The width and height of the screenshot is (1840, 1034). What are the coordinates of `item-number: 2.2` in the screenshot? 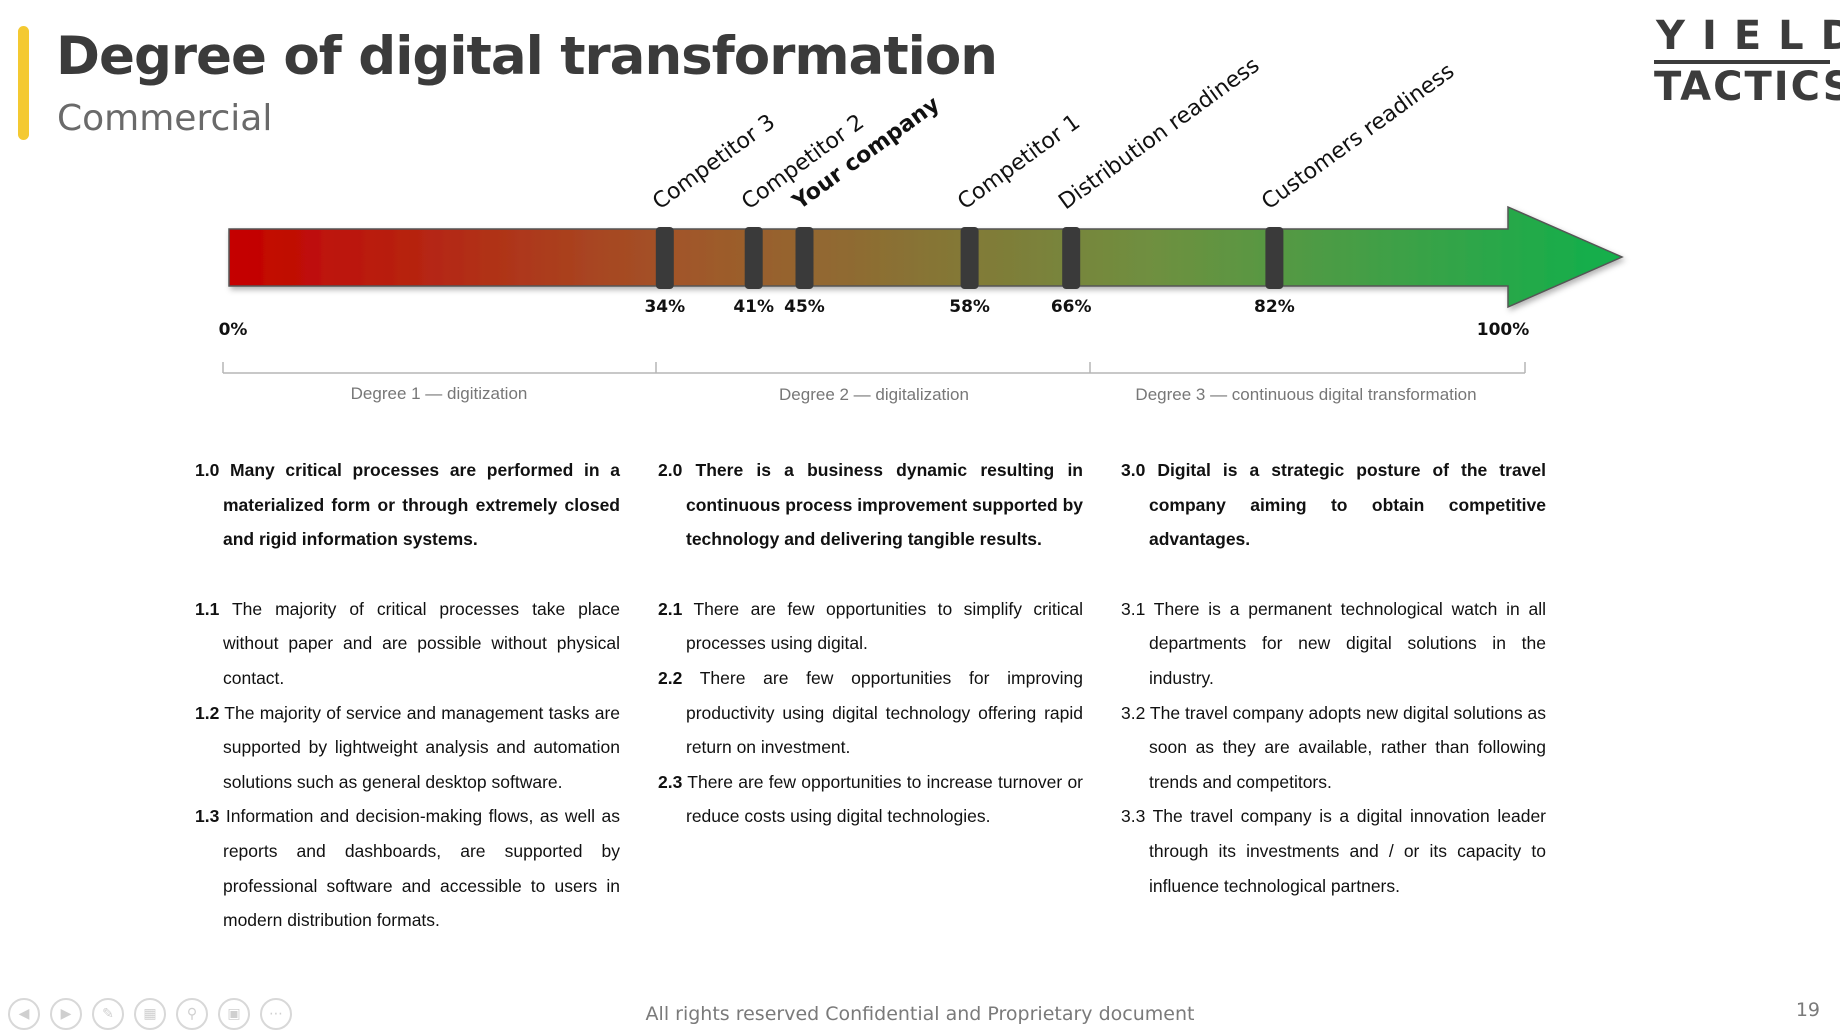 It's located at (670, 677).